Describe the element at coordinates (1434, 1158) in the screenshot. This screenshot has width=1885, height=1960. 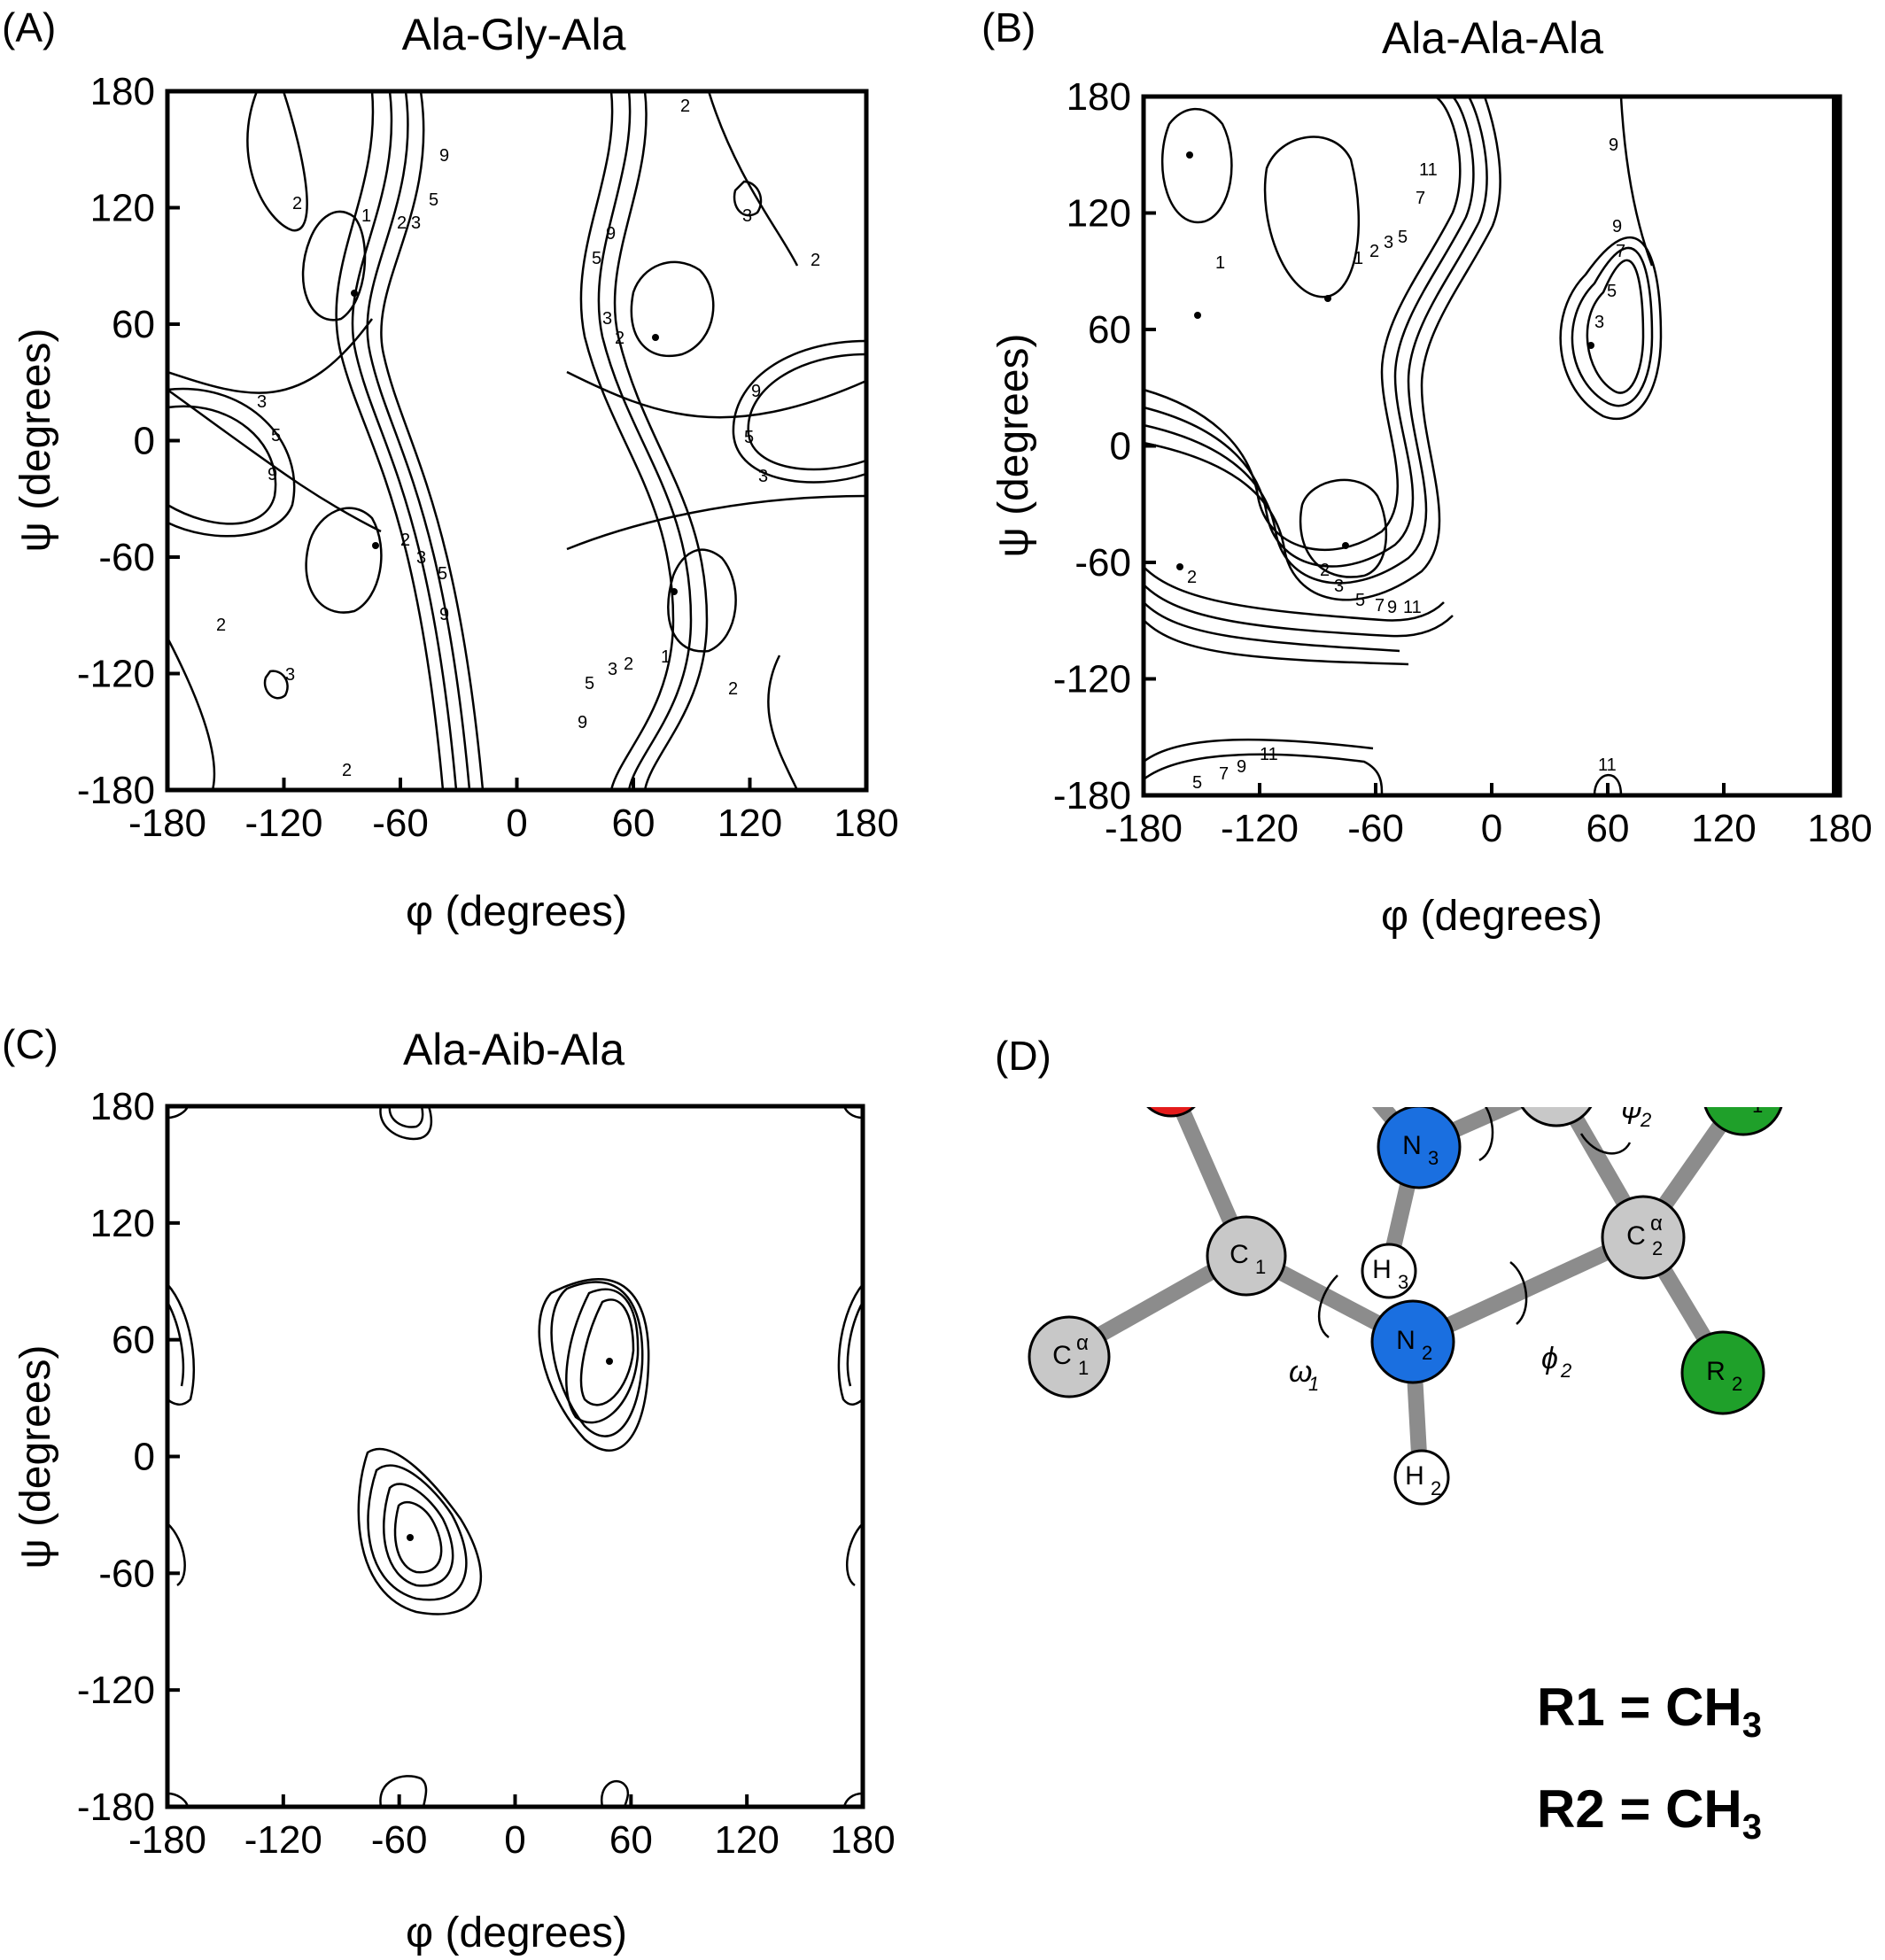
I see `atom-subscript: 3` at that location.